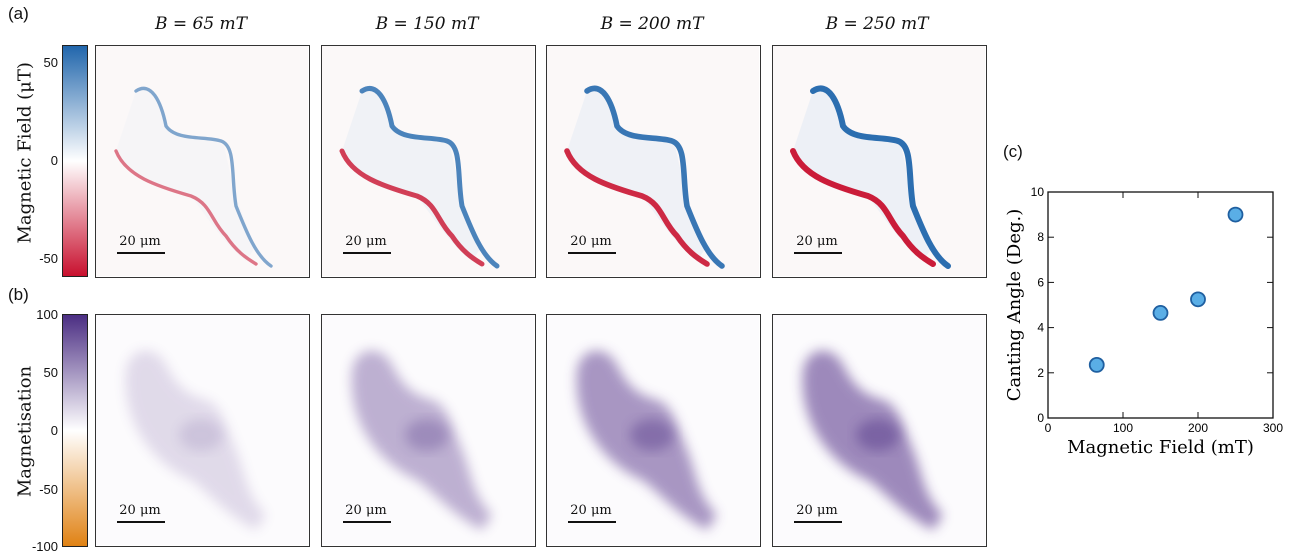 This screenshot has width=1307, height=559. I want to click on colorbar-b-tick-4: -50, so click(48, 489).